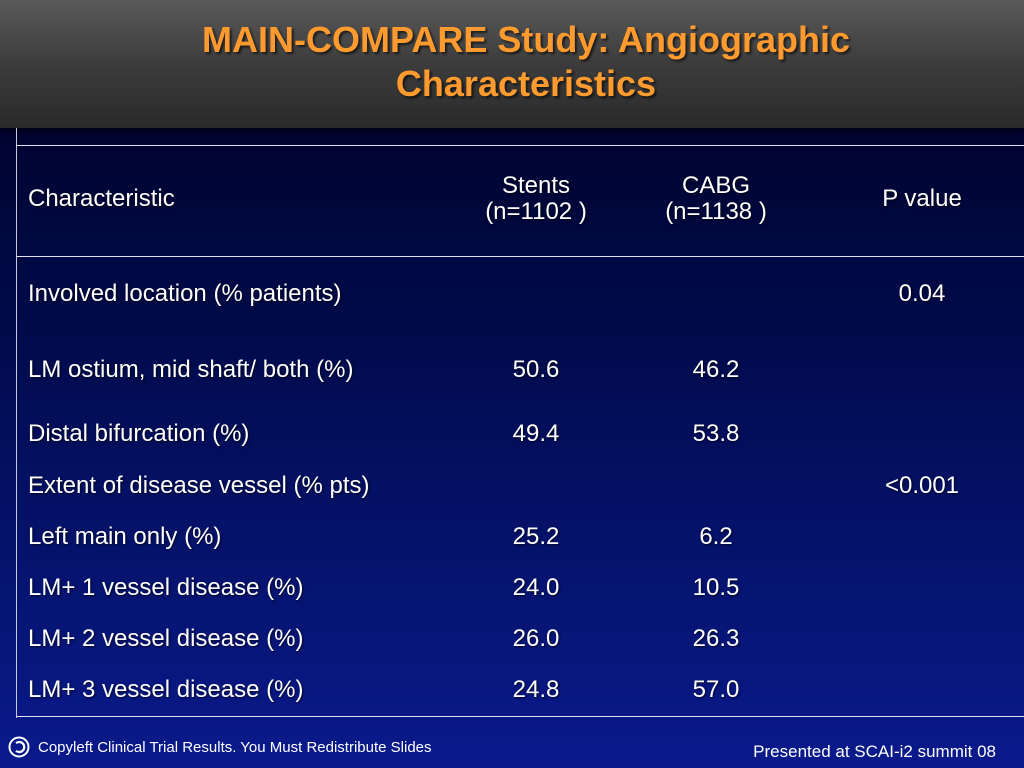  What do you see at coordinates (520, 716) in the screenshot?
I see `table-bottom-rule` at bounding box center [520, 716].